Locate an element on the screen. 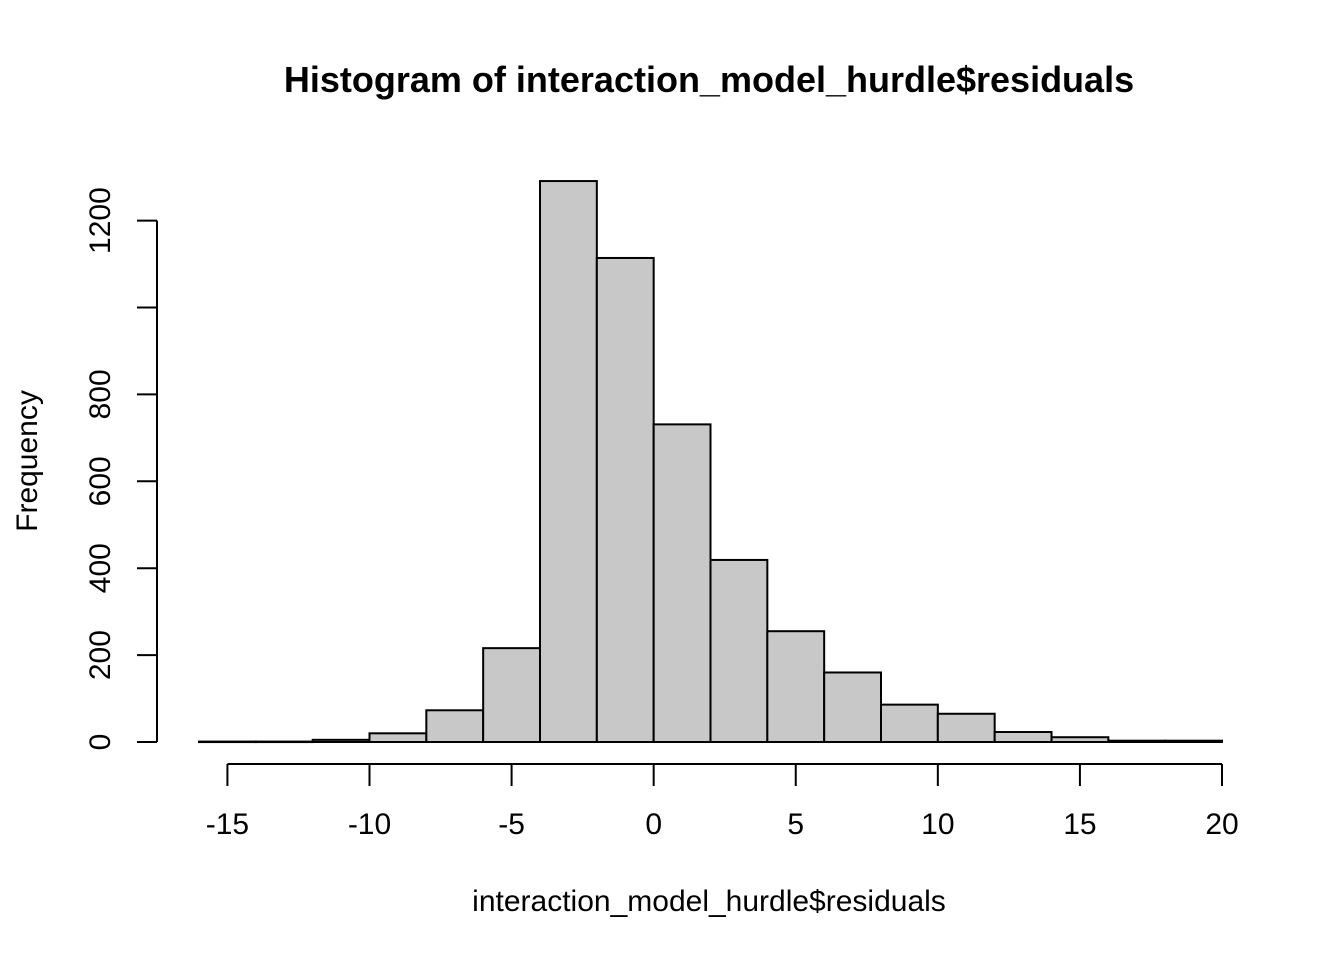 The image size is (1344, 960). y-axis: 0 200 400 600 800 1200 is located at coordinates (121, 469).